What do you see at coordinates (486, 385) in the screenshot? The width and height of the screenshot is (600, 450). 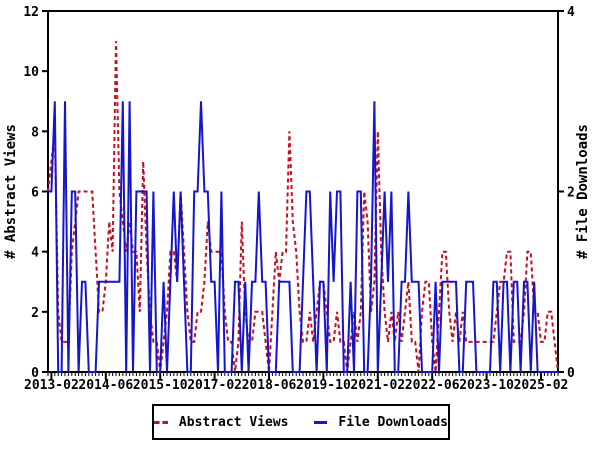 I see `x-axis-tick-label: 2023-10` at bounding box center [486, 385].